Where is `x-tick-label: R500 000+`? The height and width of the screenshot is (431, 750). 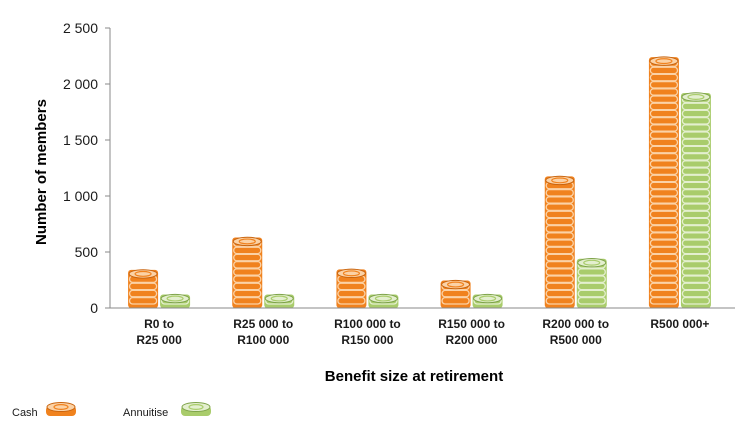 x-tick-label: R500 000+ is located at coordinates (679, 324).